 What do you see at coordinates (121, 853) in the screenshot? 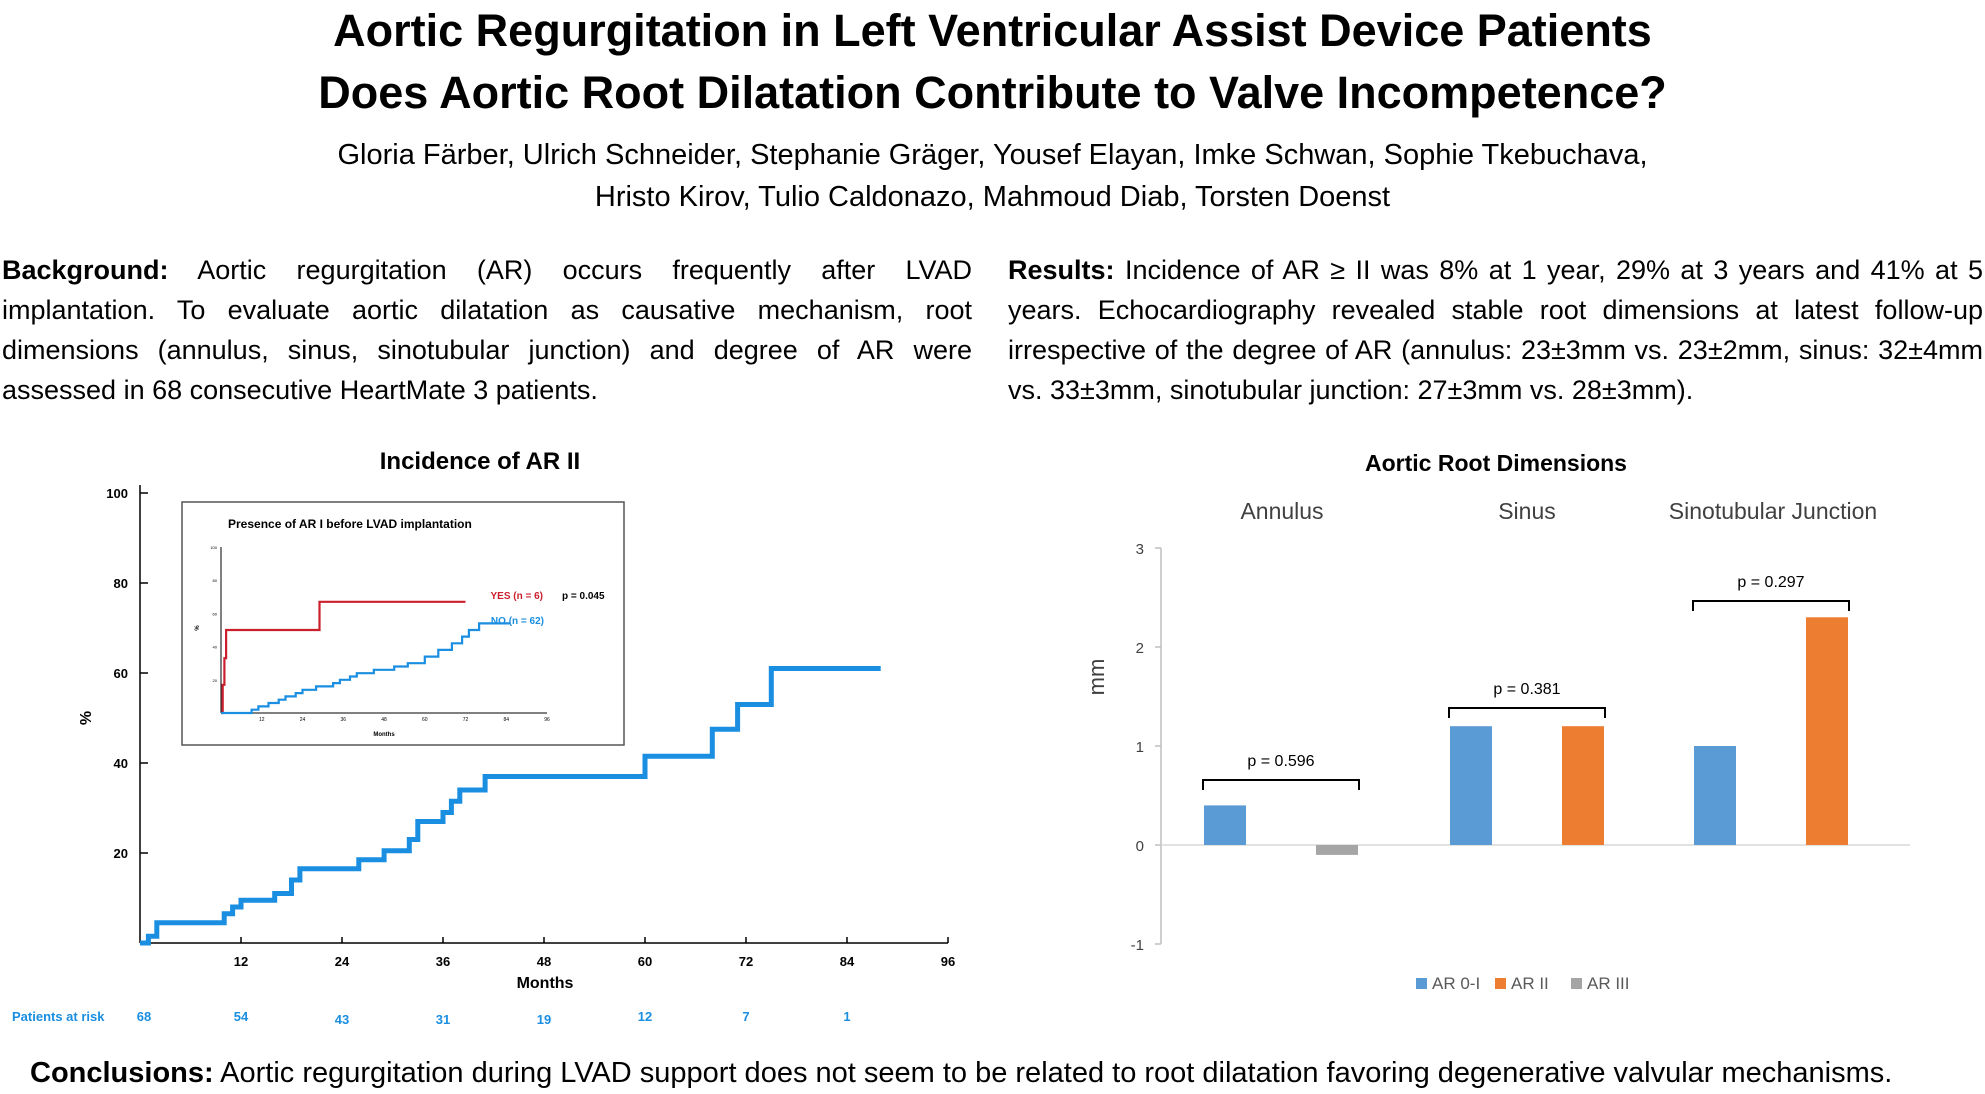
I see `y-tick-label: 20` at bounding box center [121, 853].